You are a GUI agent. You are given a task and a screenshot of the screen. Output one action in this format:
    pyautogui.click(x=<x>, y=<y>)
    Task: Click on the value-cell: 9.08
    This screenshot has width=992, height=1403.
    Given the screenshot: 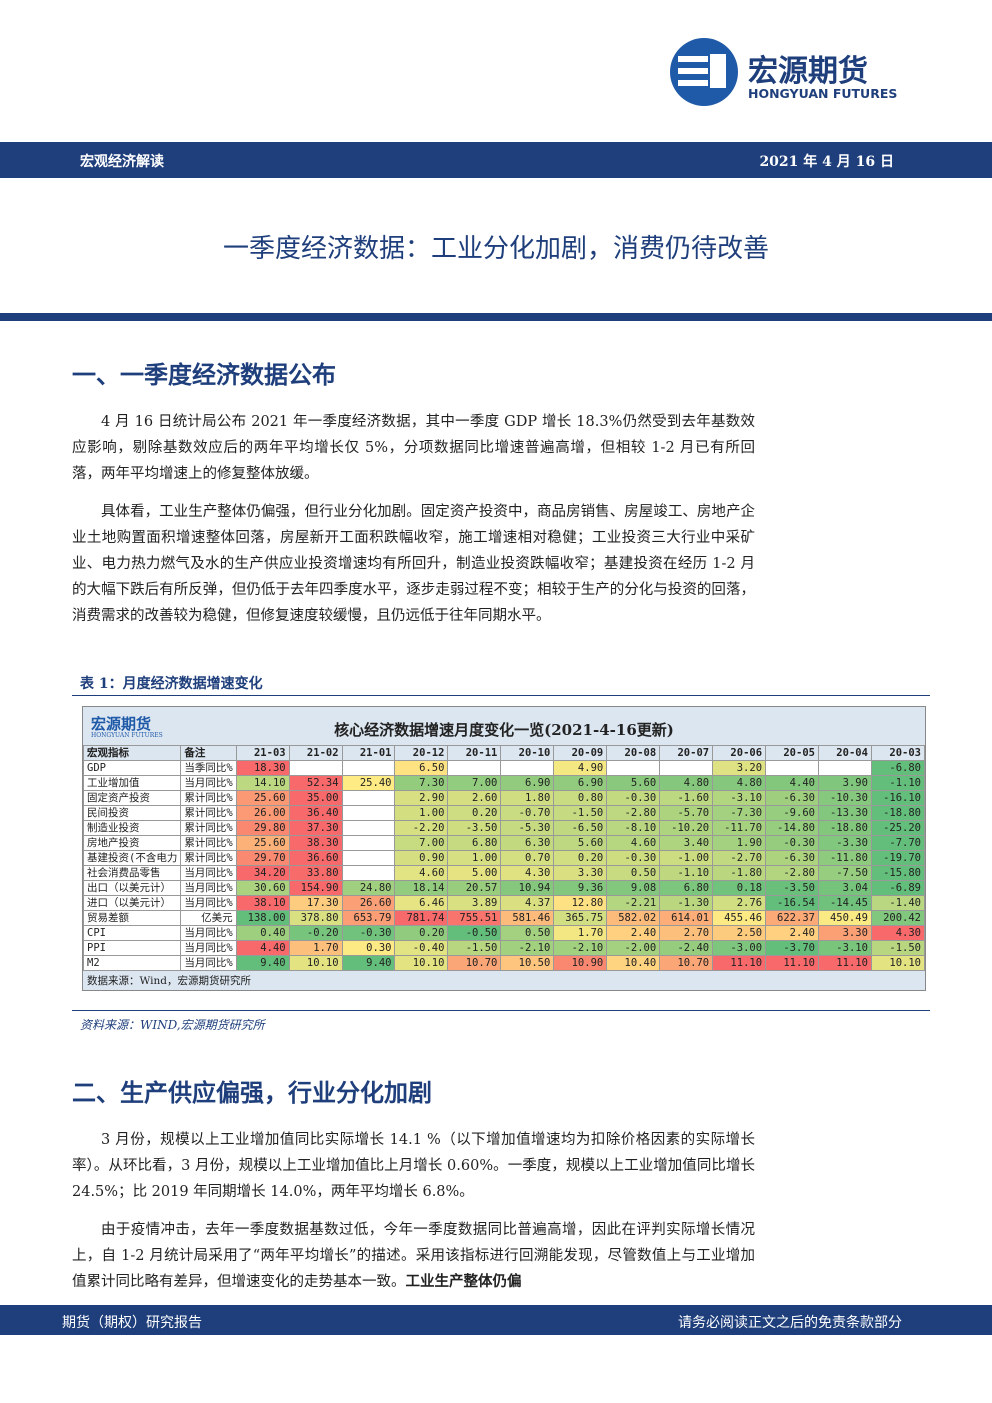 What is the action you would take?
    pyautogui.click(x=633, y=888)
    